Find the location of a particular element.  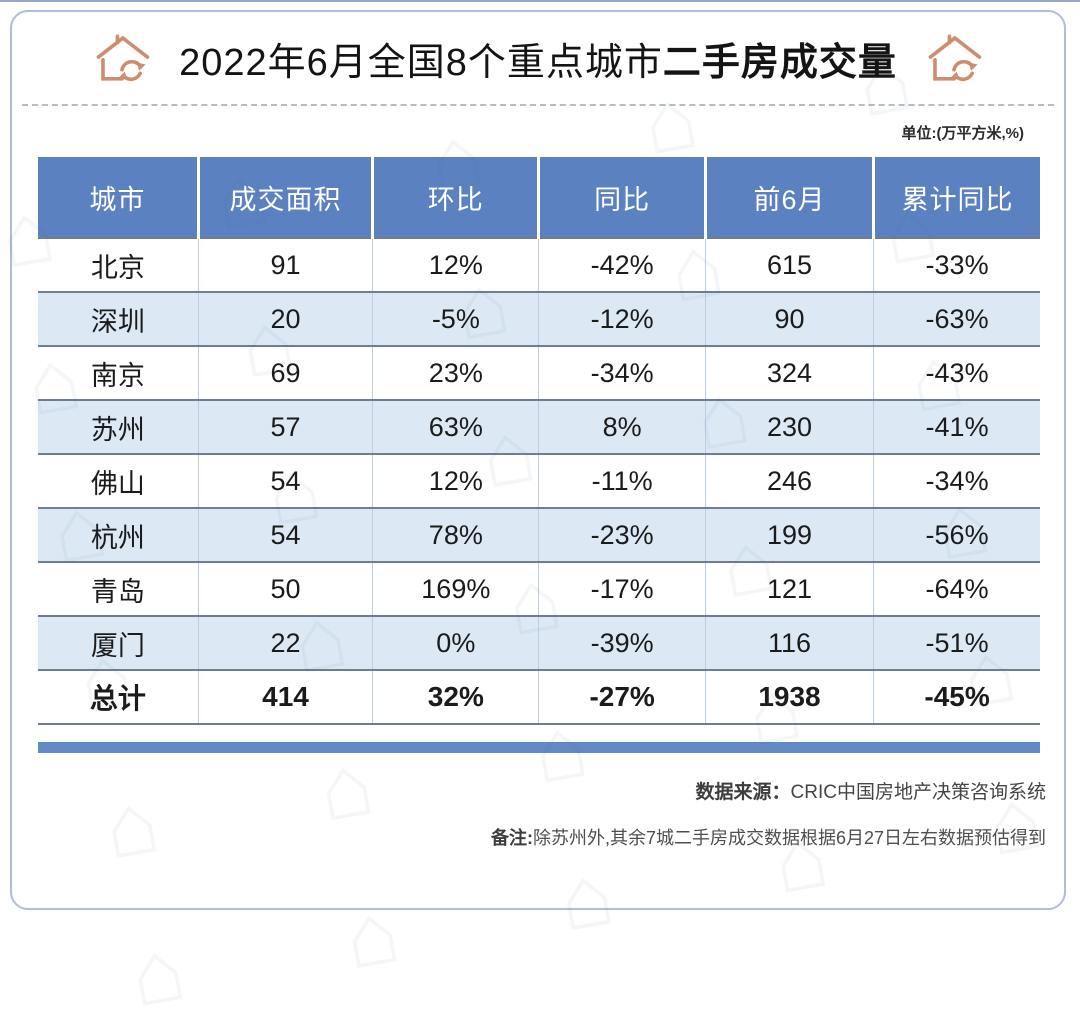

column-header-first6m: 前6月 is located at coordinates (790, 197).